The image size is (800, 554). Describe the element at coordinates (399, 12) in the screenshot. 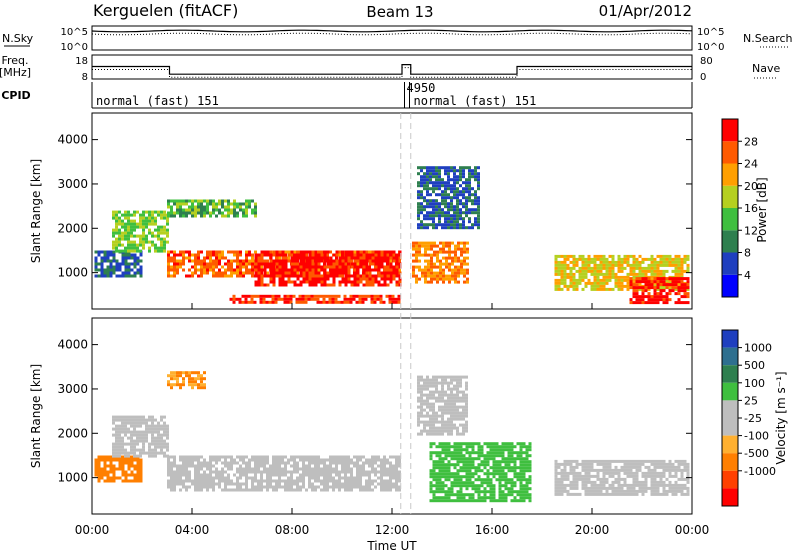

I see `beam-title: Beam 13` at that location.